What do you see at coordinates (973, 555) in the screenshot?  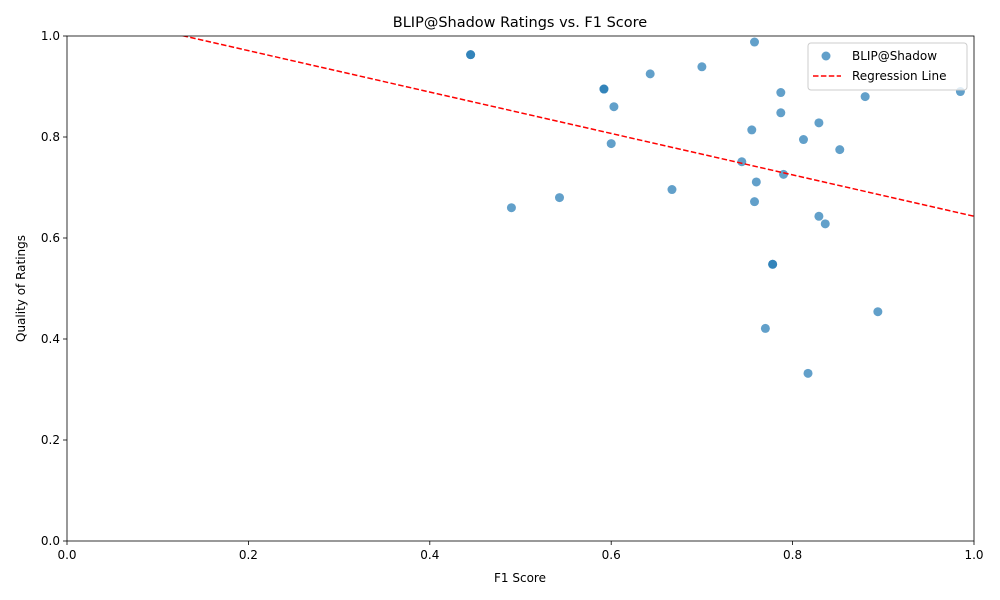 I see `x-tick-label: 1.0` at bounding box center [973, 555].